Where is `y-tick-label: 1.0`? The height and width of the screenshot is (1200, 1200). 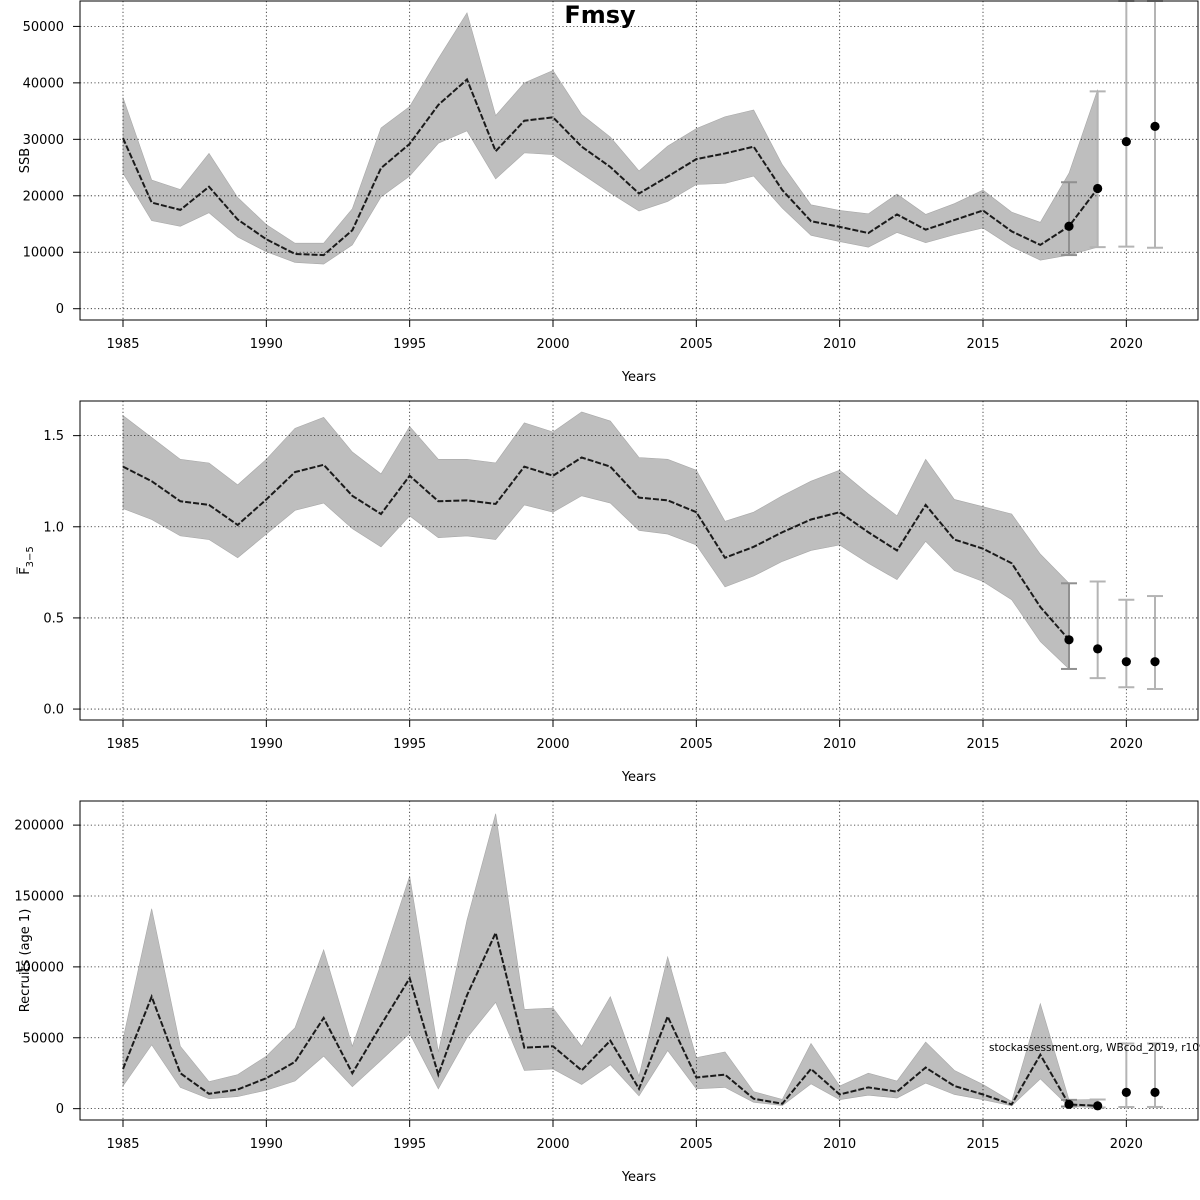
y-tick-label: 1.0 is located at coordinates (53, 527).